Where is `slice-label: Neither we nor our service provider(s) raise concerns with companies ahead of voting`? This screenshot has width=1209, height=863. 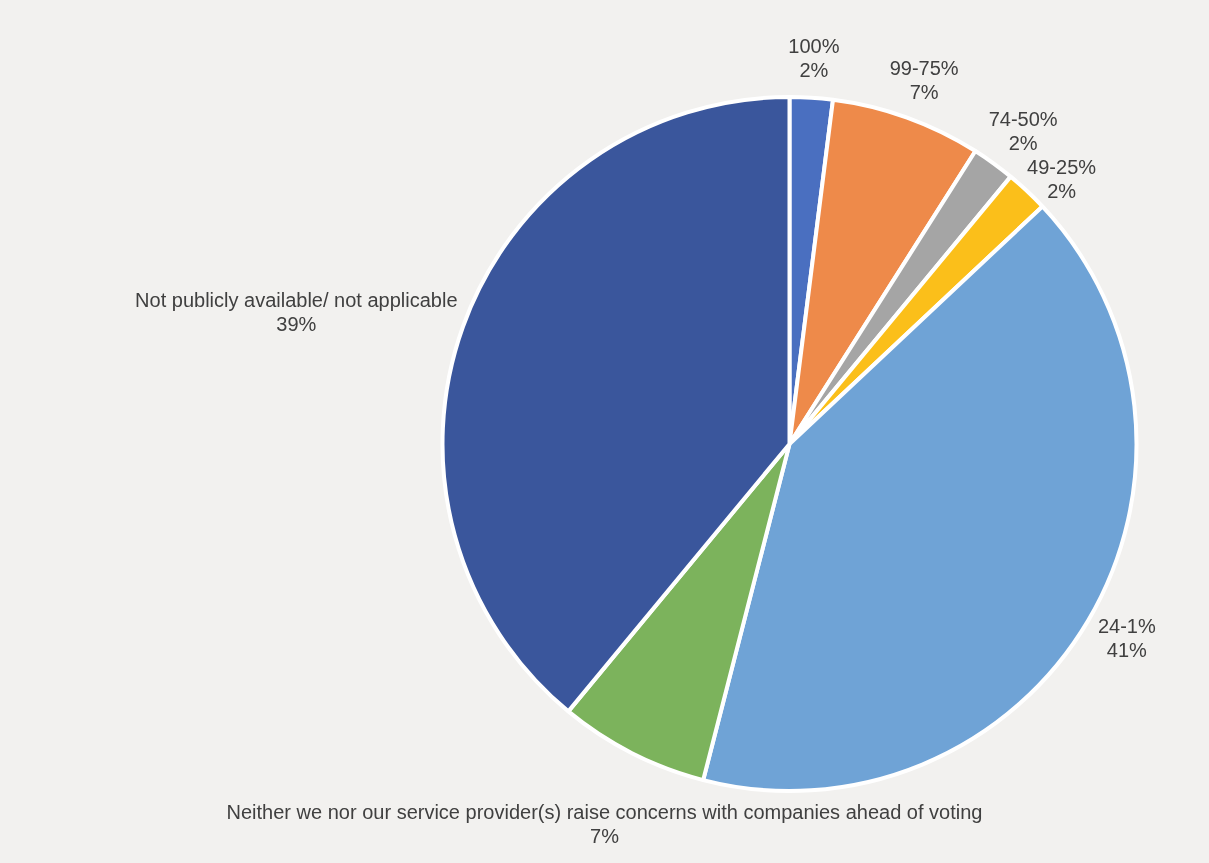
slice-label: Neither we nor our service provider(s) raise concerns with companies ahead of voting is located at coordinates (604, 811).